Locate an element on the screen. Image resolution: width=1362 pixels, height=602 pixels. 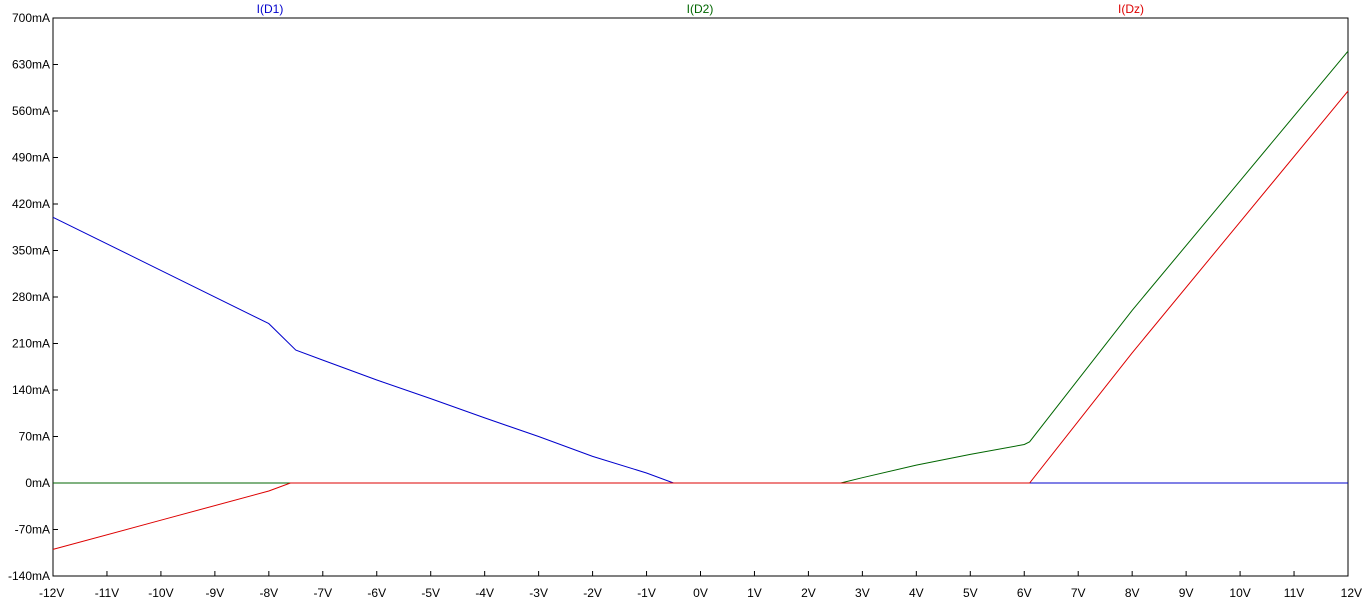
x-tick-label: 8V is located at coordinates (1132, 593).